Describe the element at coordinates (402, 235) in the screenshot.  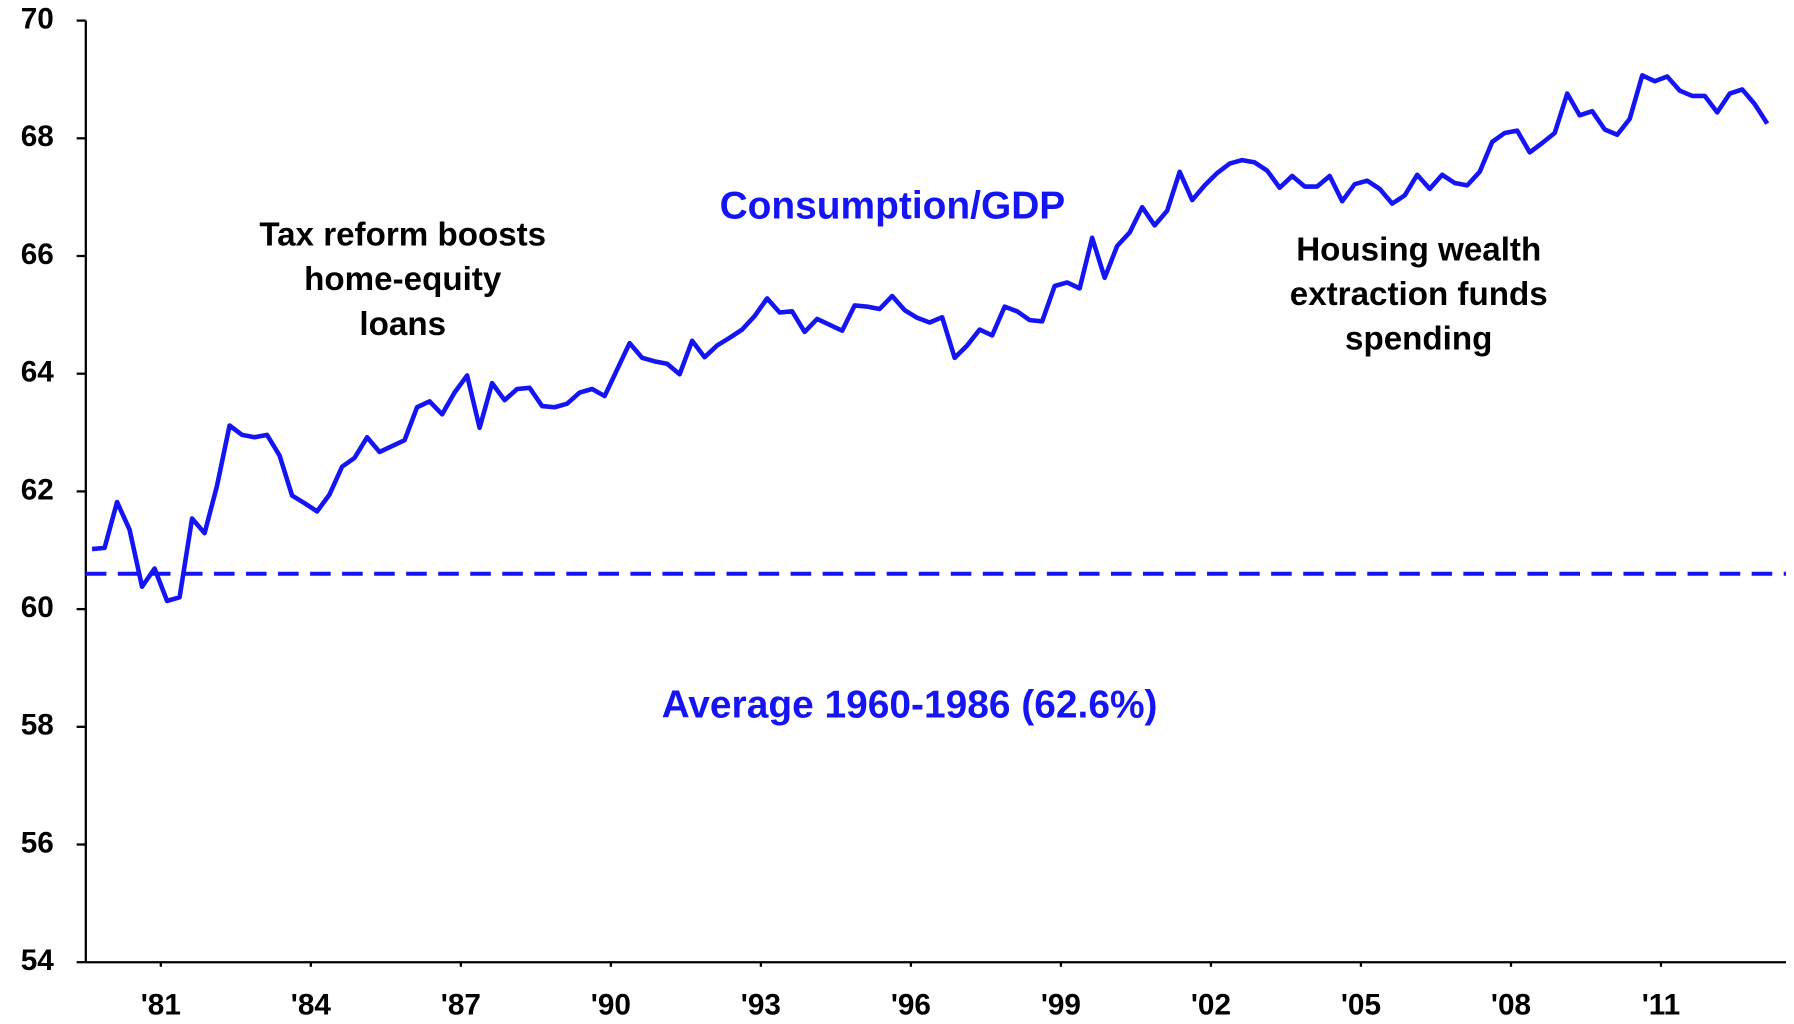
I see `annotation: Tax reform boosts` at that location.